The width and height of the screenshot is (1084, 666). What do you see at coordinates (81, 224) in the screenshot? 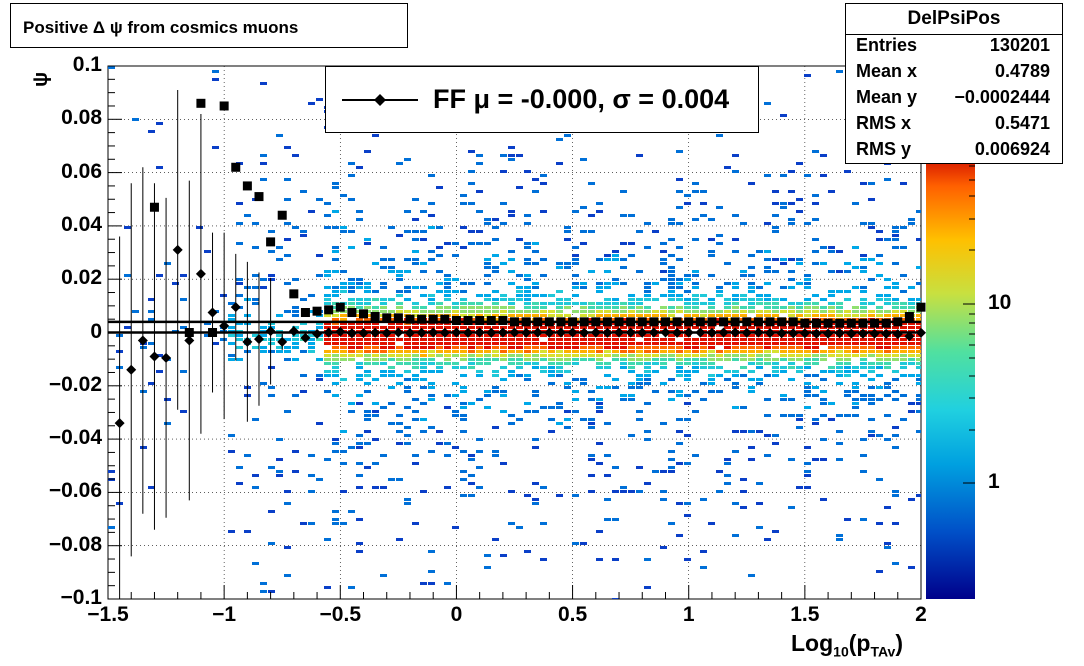
I see `y-tick-label: 0.04` at bounding box center [81, 224].